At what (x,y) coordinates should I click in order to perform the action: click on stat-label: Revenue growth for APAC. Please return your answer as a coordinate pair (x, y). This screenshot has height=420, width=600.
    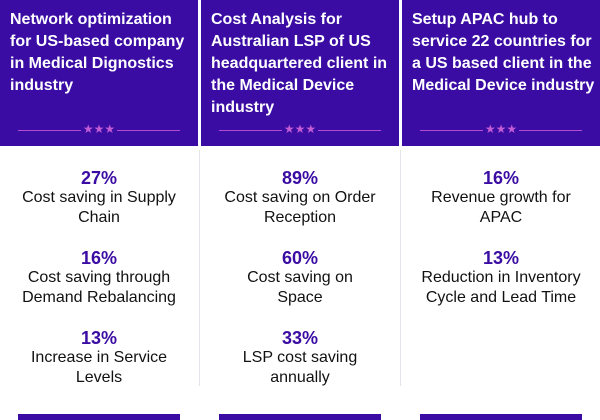
    Looking at the image, I should click on (501, 207).